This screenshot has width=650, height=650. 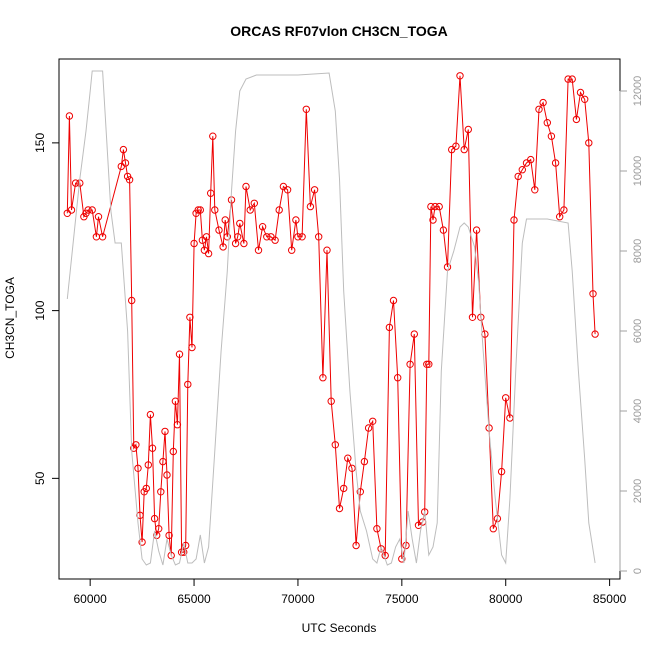 What do you see at coordinates (40, 310) in the screenshot?
I see `y-tick-label: 100` at bounding box center [40, 310].